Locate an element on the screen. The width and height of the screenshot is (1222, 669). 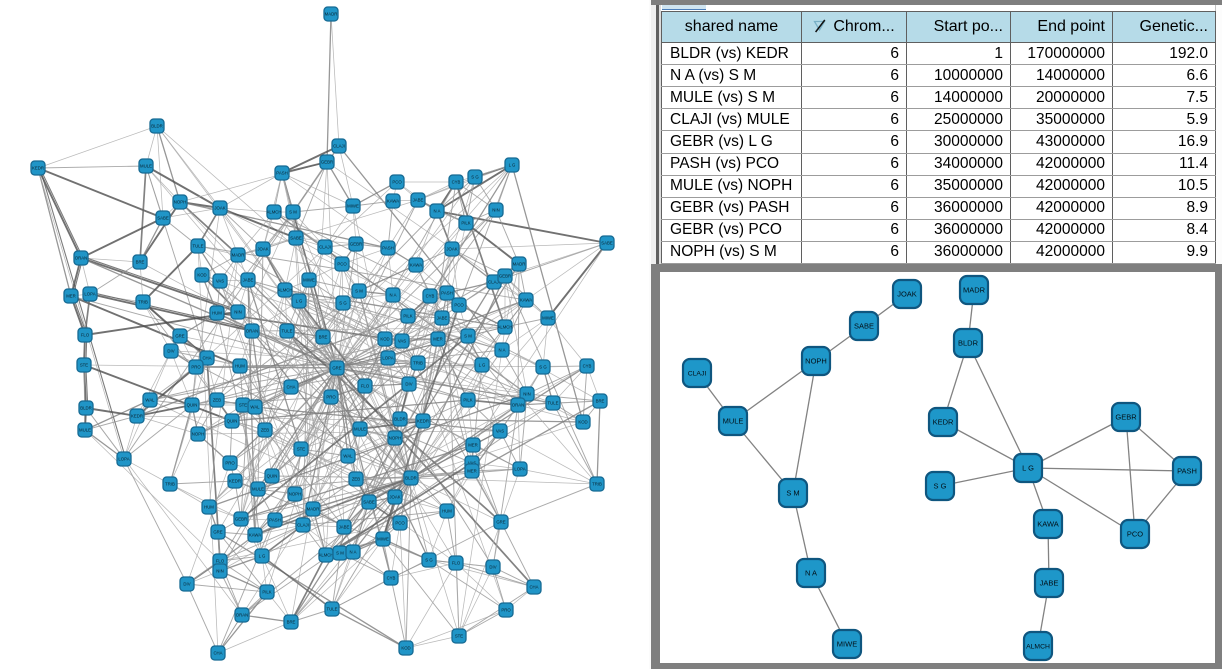
svg-text: WAL is located at coordinates (348, 455).